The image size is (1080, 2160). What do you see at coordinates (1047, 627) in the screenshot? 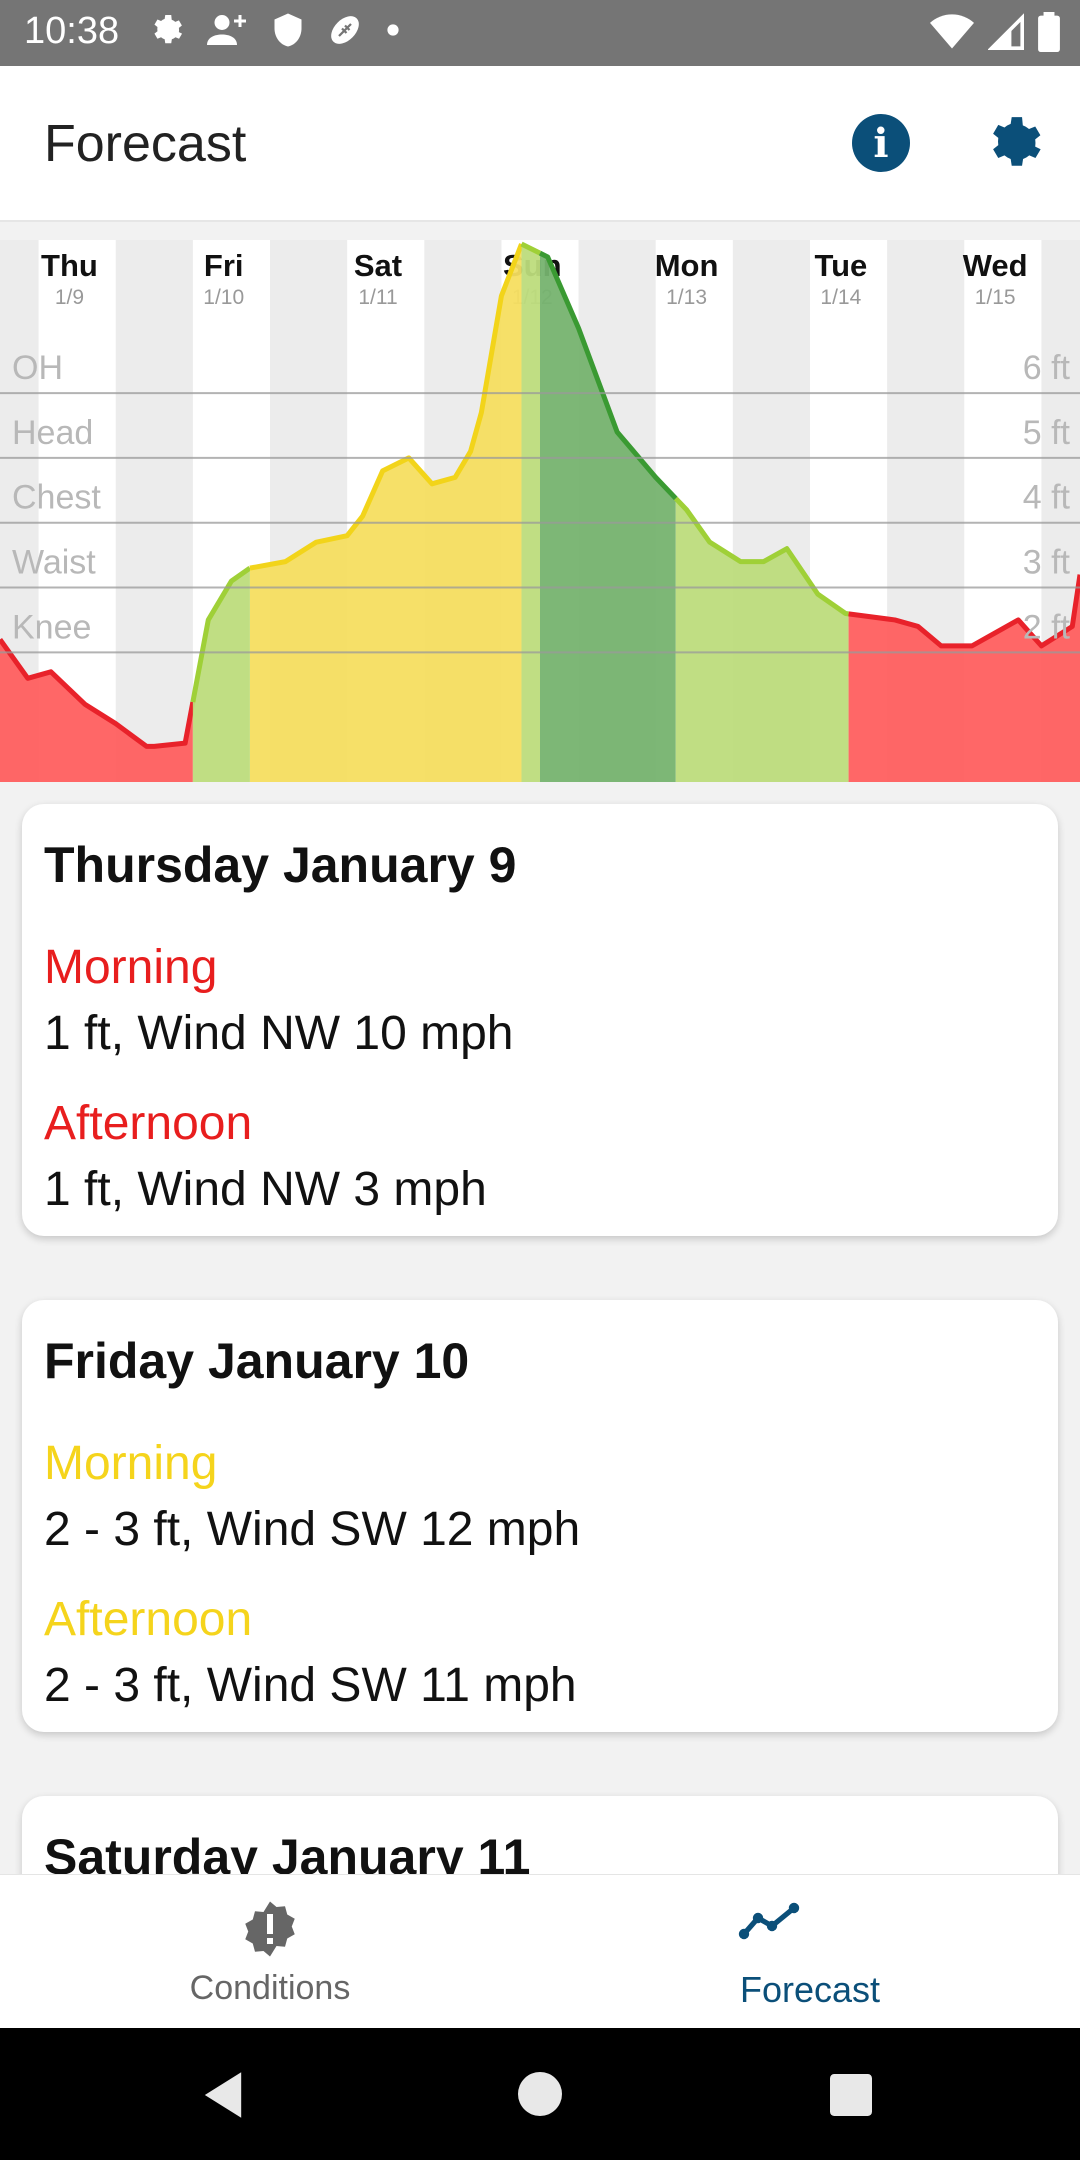
I see `height-label-right: 2 ft` at bounding box center [1047, 627].